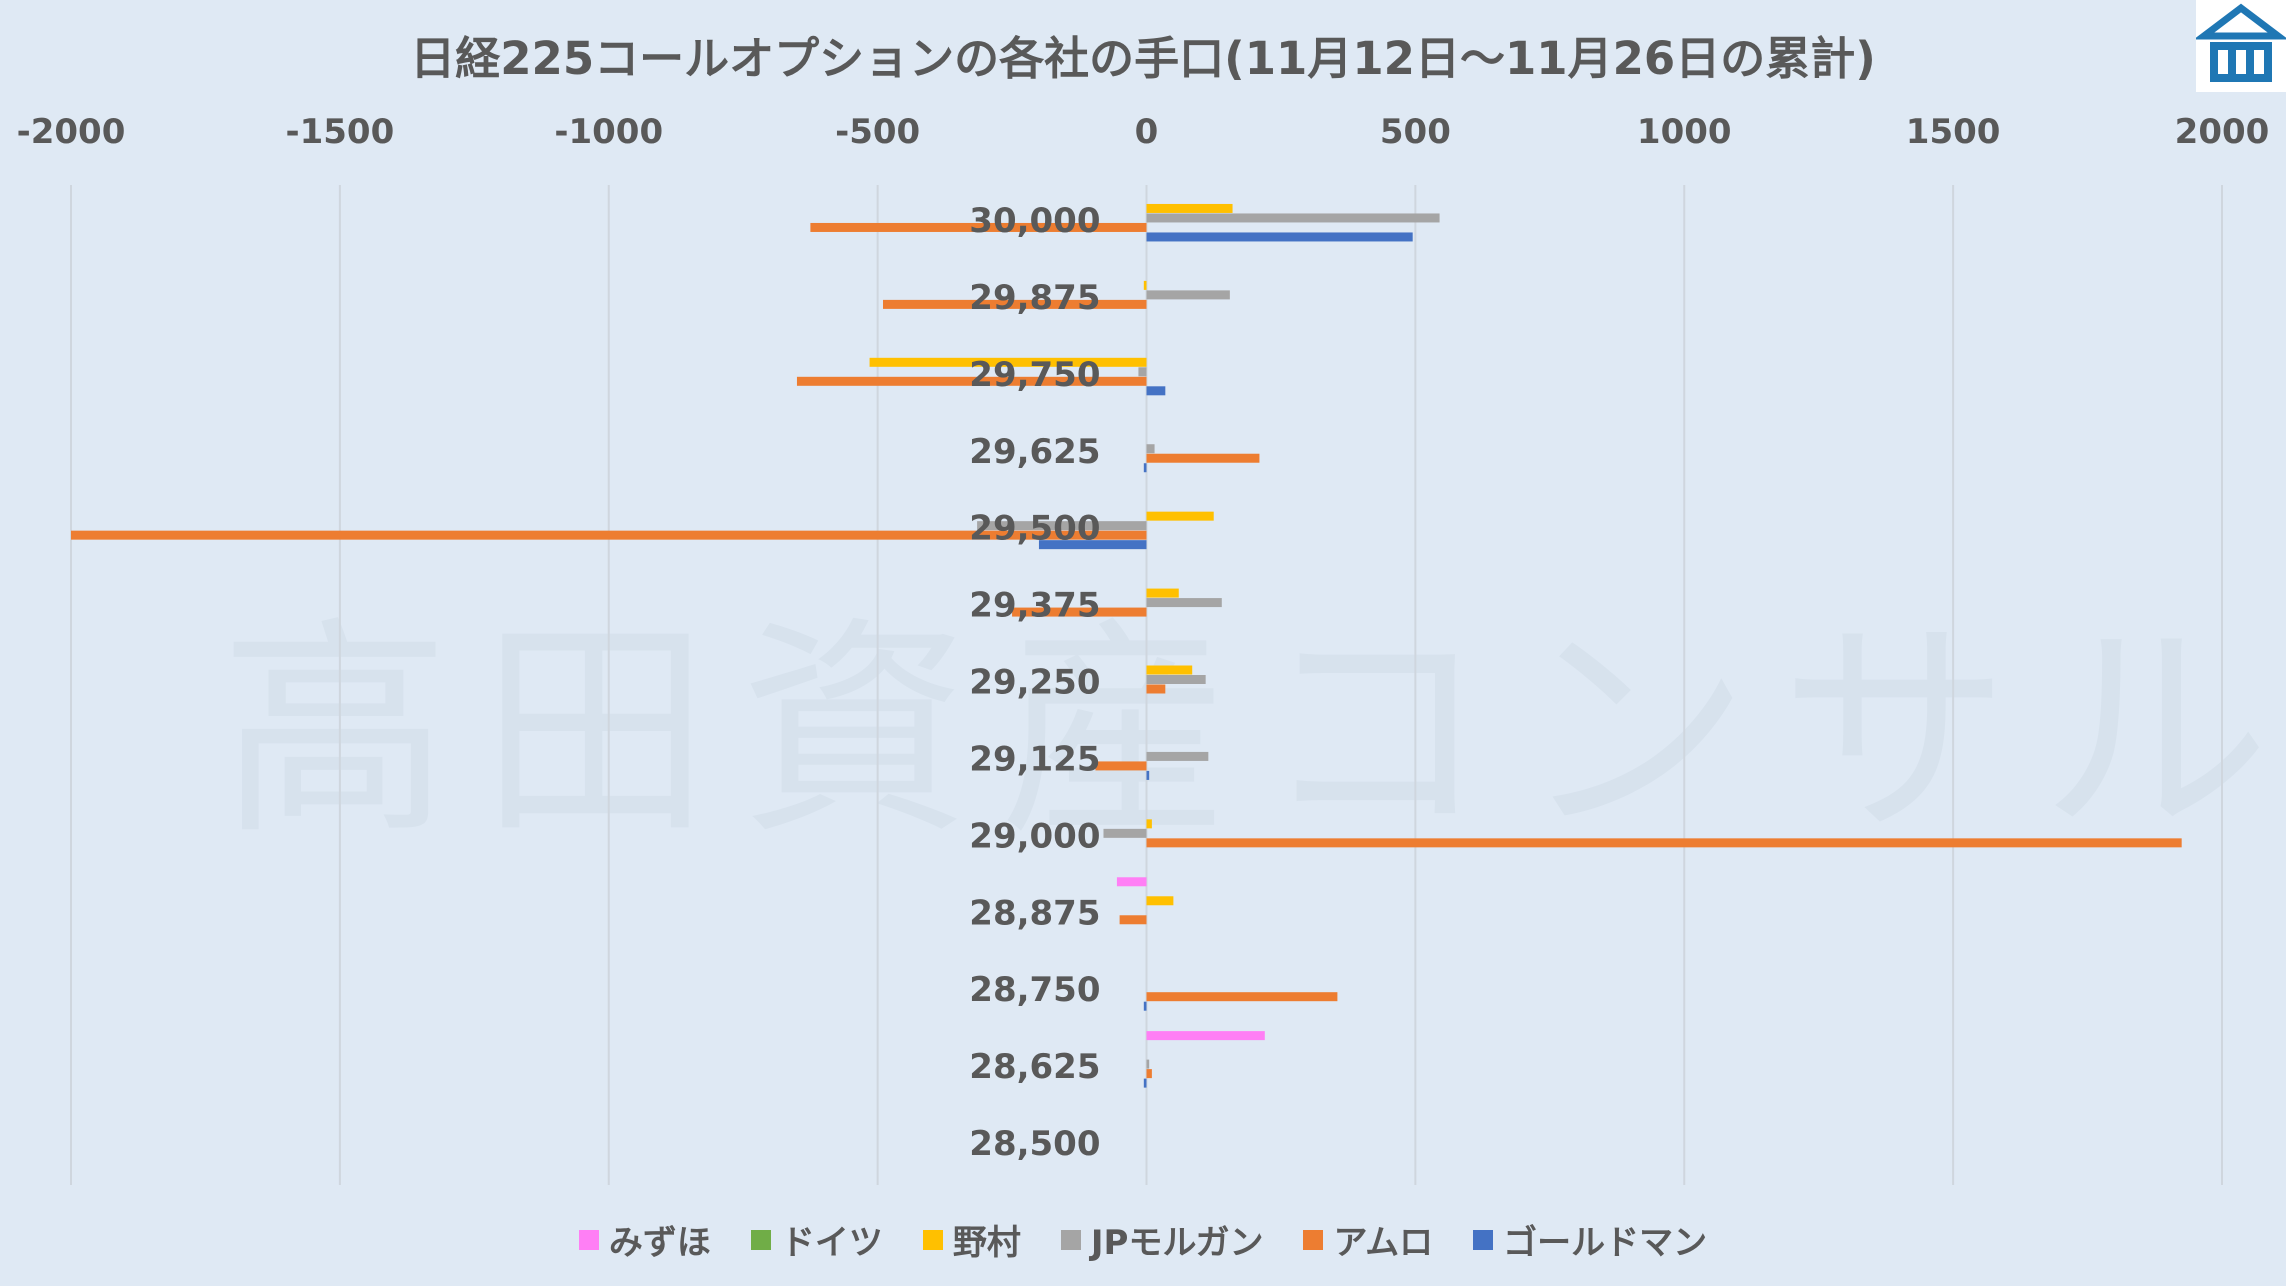 The width and height of the screenshot is (2286, 1286). I want to click on legend-item: ゴールドマン, so click(1590, 1239).